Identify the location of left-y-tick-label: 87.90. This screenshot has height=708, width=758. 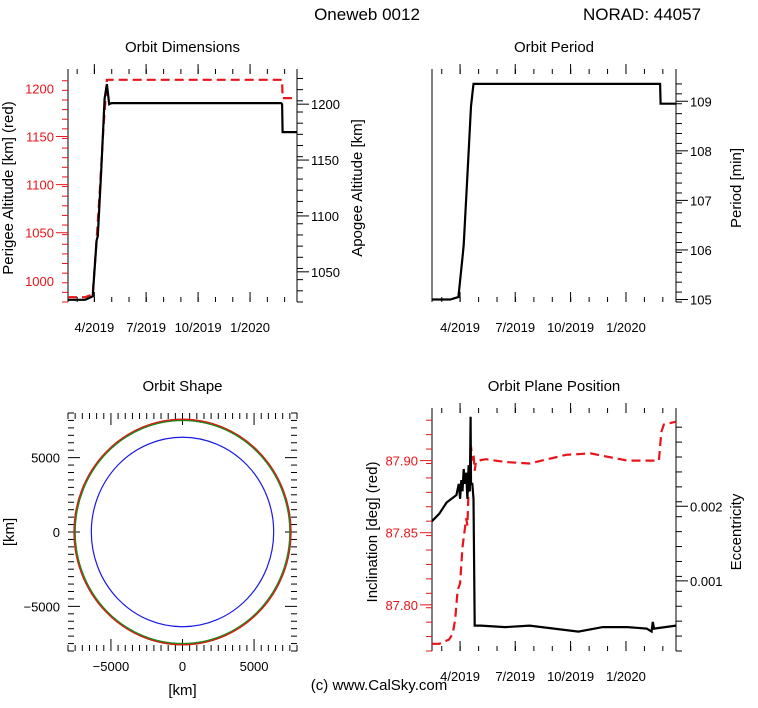
(401, 461).